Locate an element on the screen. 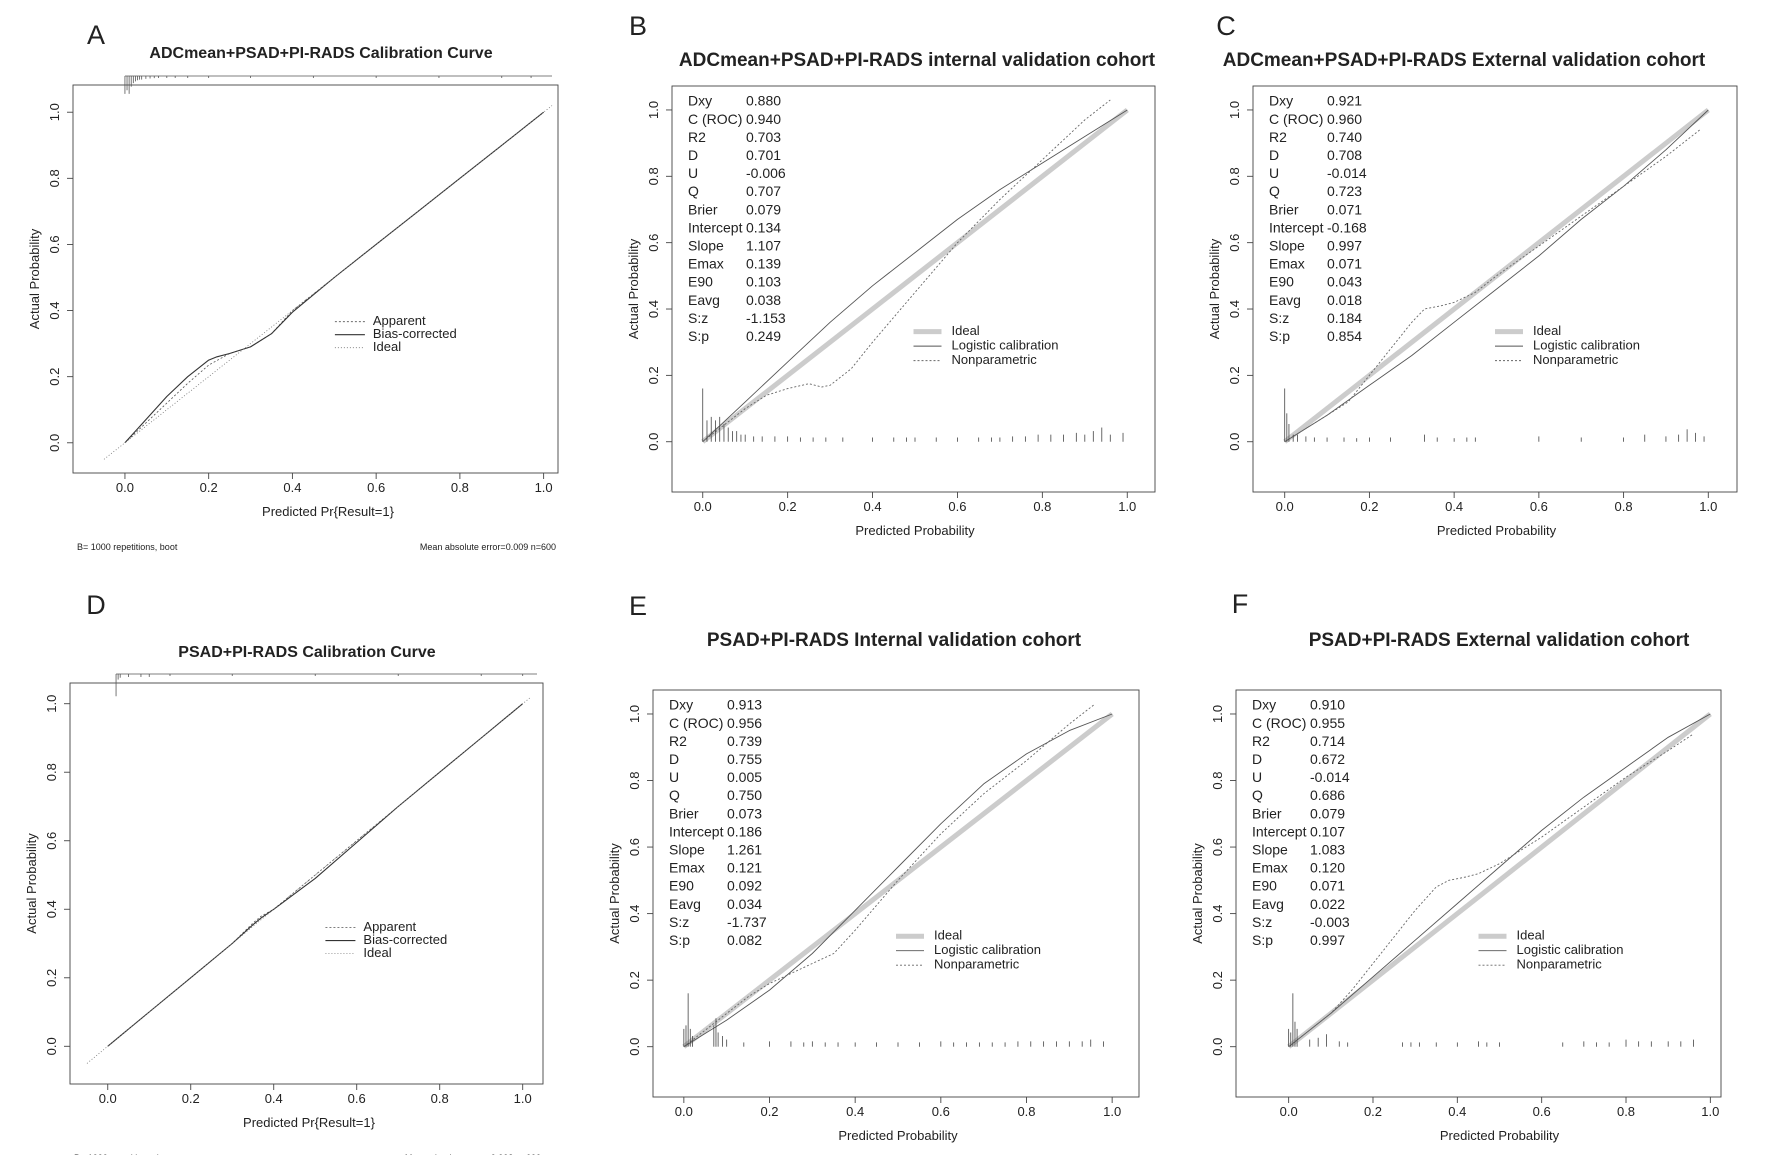 The width and height of the screenshot is (1772, 1155). x-tick-label-a: 1.0 is located at coordinates (544, 487).